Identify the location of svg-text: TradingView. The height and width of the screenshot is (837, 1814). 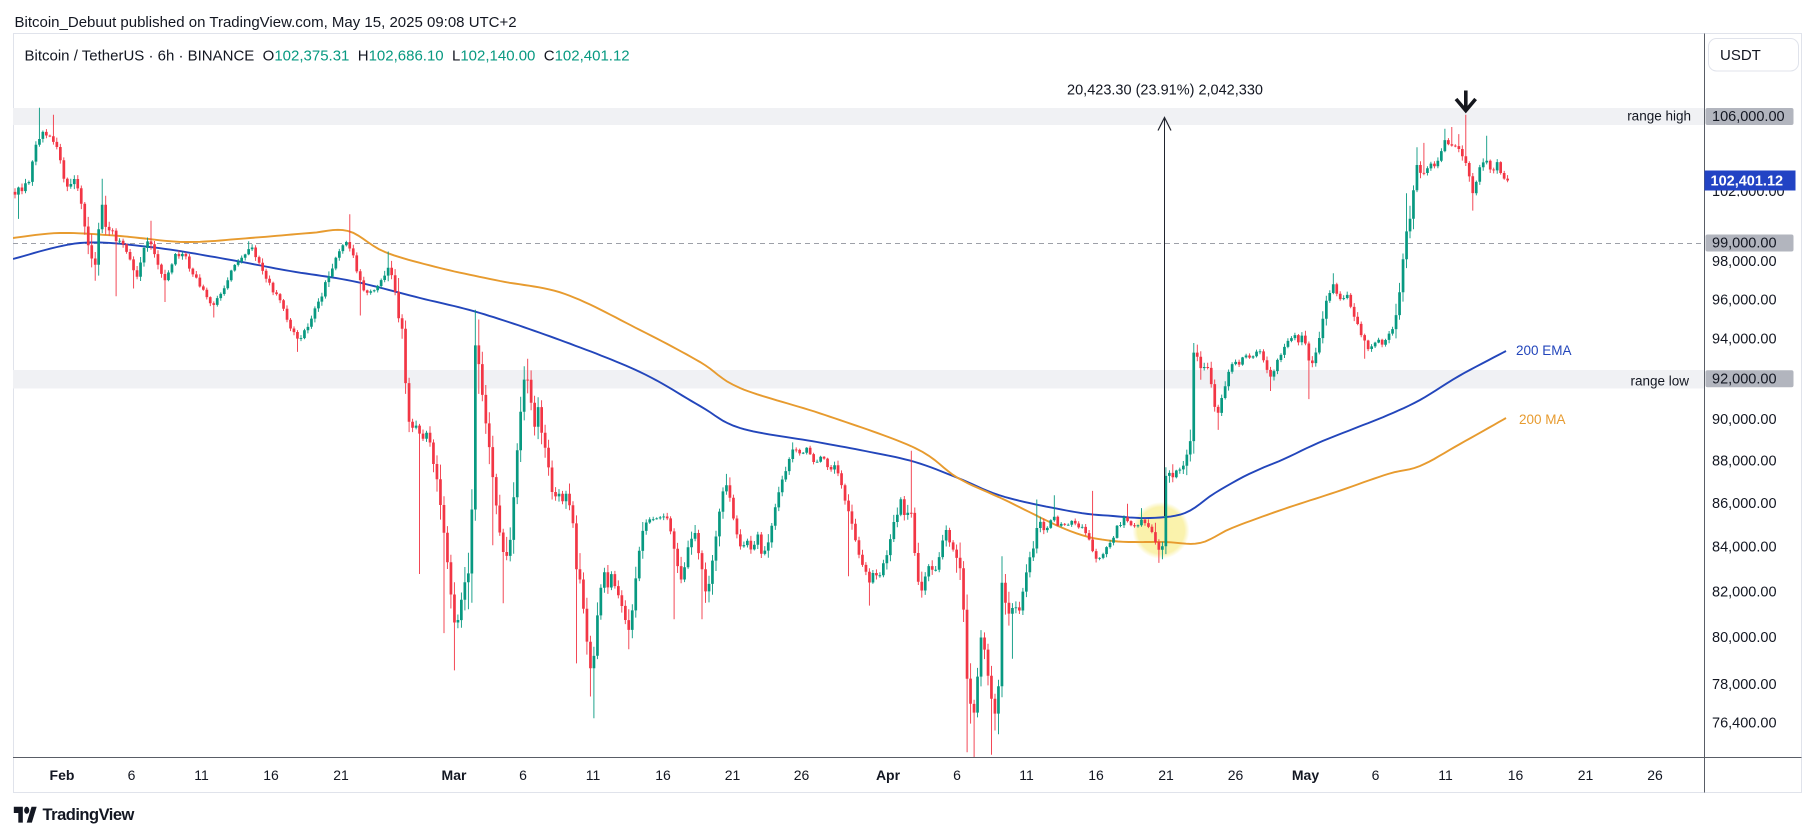
(89, 815).